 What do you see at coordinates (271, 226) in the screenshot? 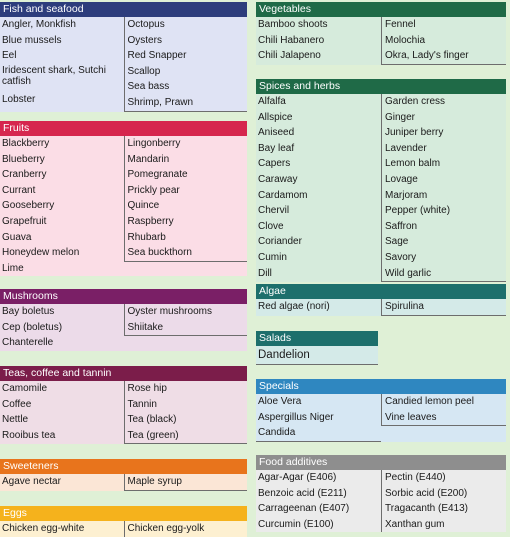
I see `list-item: Clove` at bounding box center [271, 226].